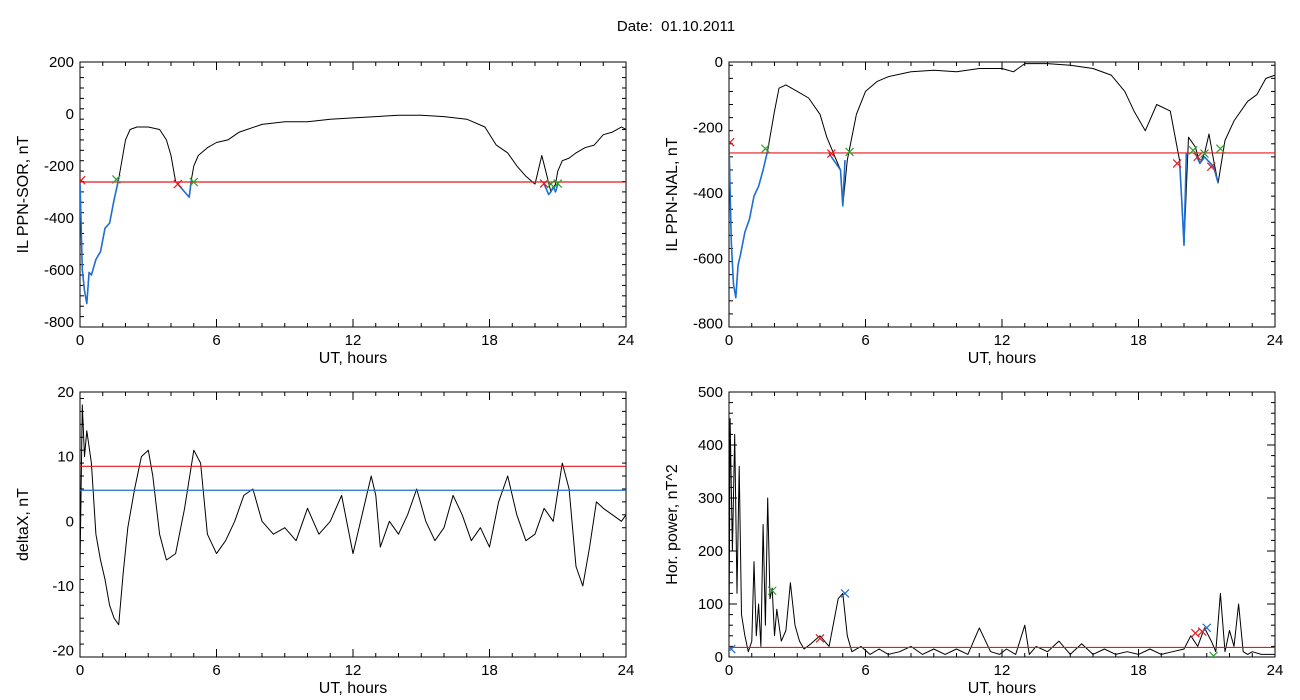 This screenshot has width=1300, height=700. Describe the element at coordinates (63, 651) in the screenshot. I see `y-tick-label: -20` at that location.